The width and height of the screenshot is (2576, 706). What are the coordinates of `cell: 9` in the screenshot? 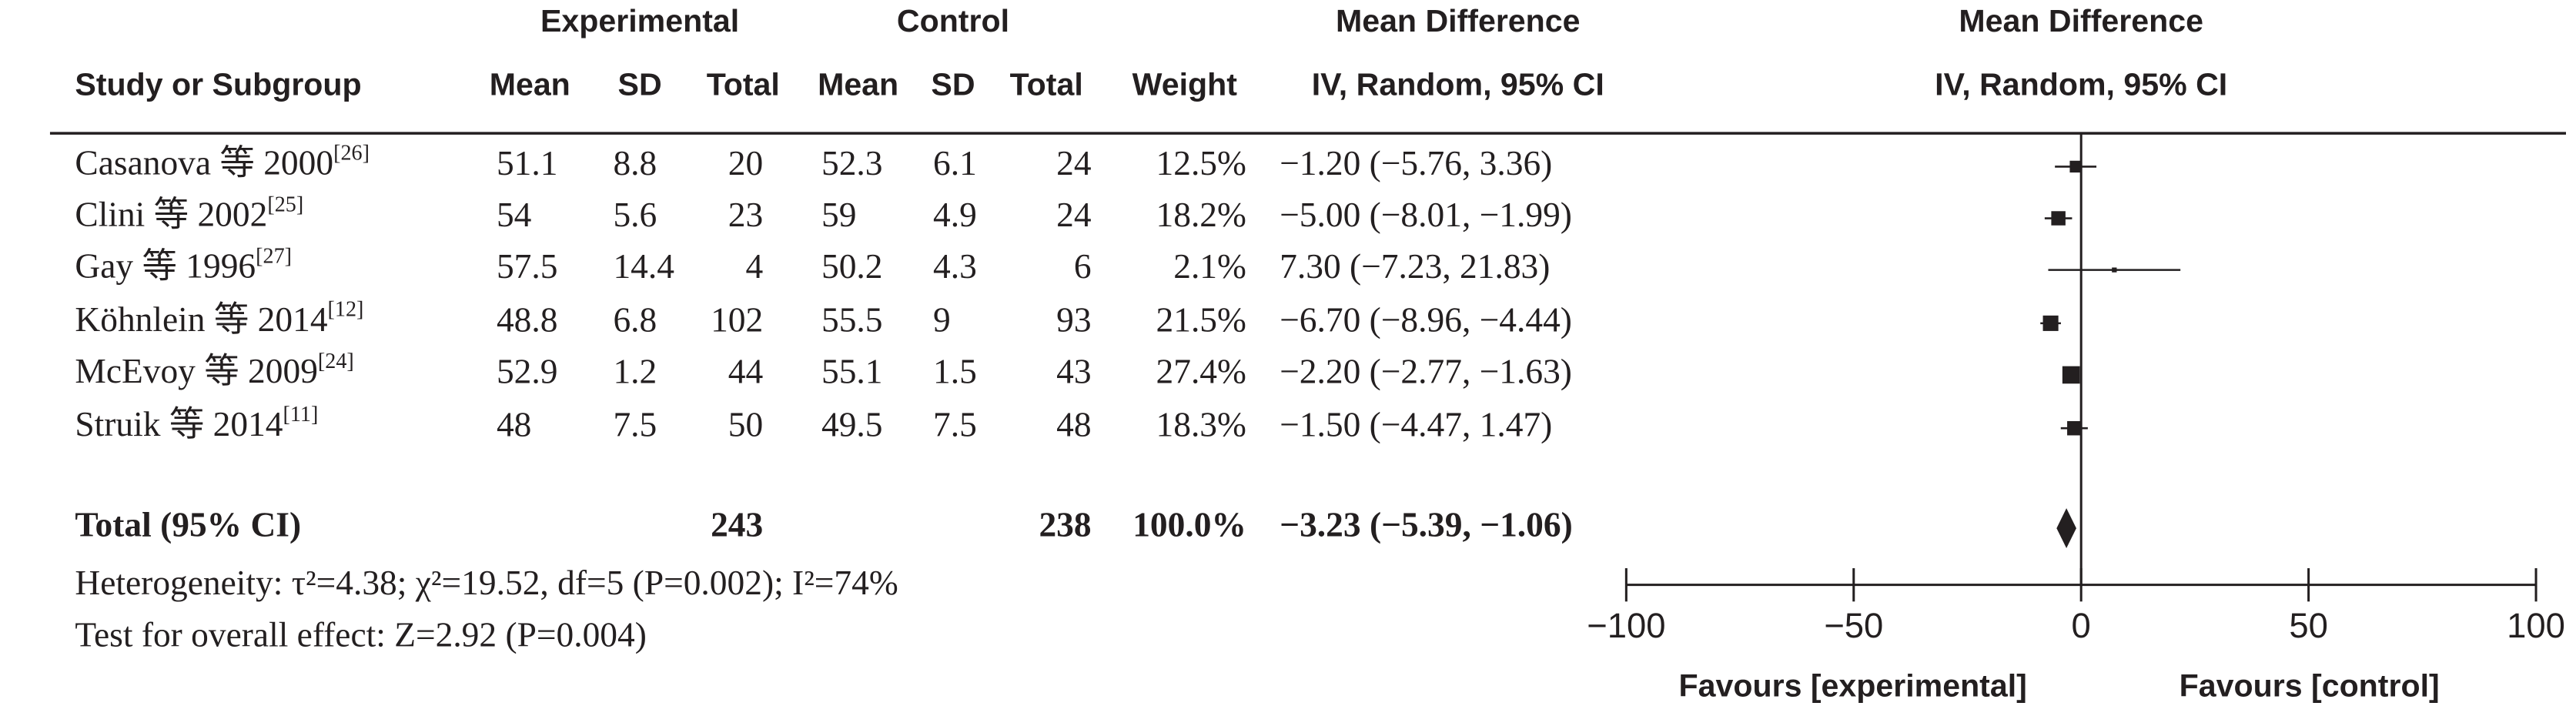 It's located at (942, 319).